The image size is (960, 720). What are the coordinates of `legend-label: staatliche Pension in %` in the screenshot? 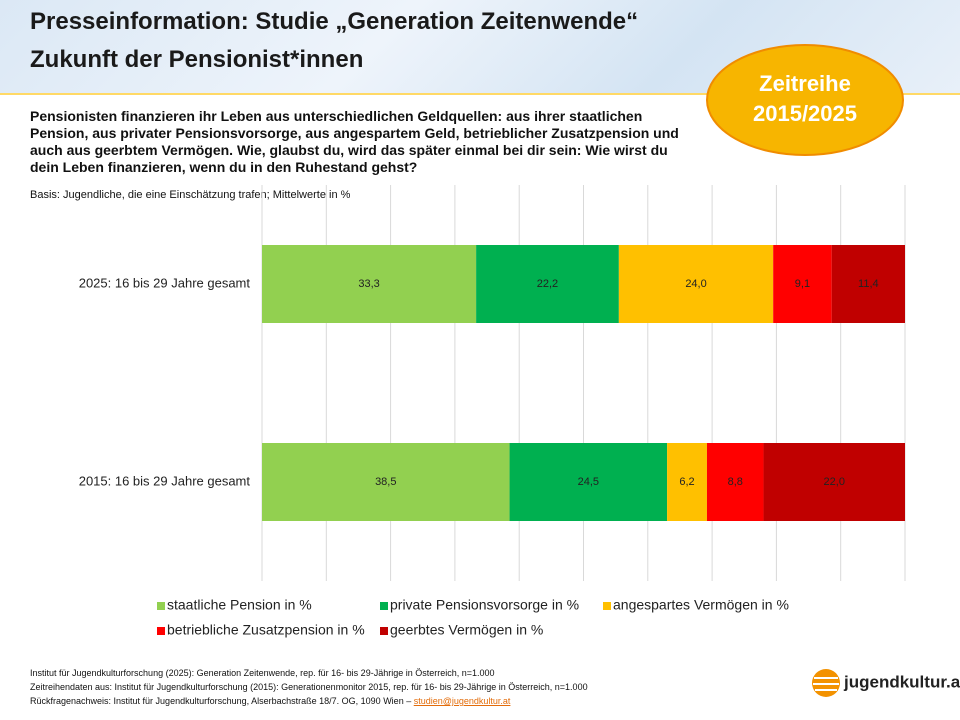 It's located at (239, 605).